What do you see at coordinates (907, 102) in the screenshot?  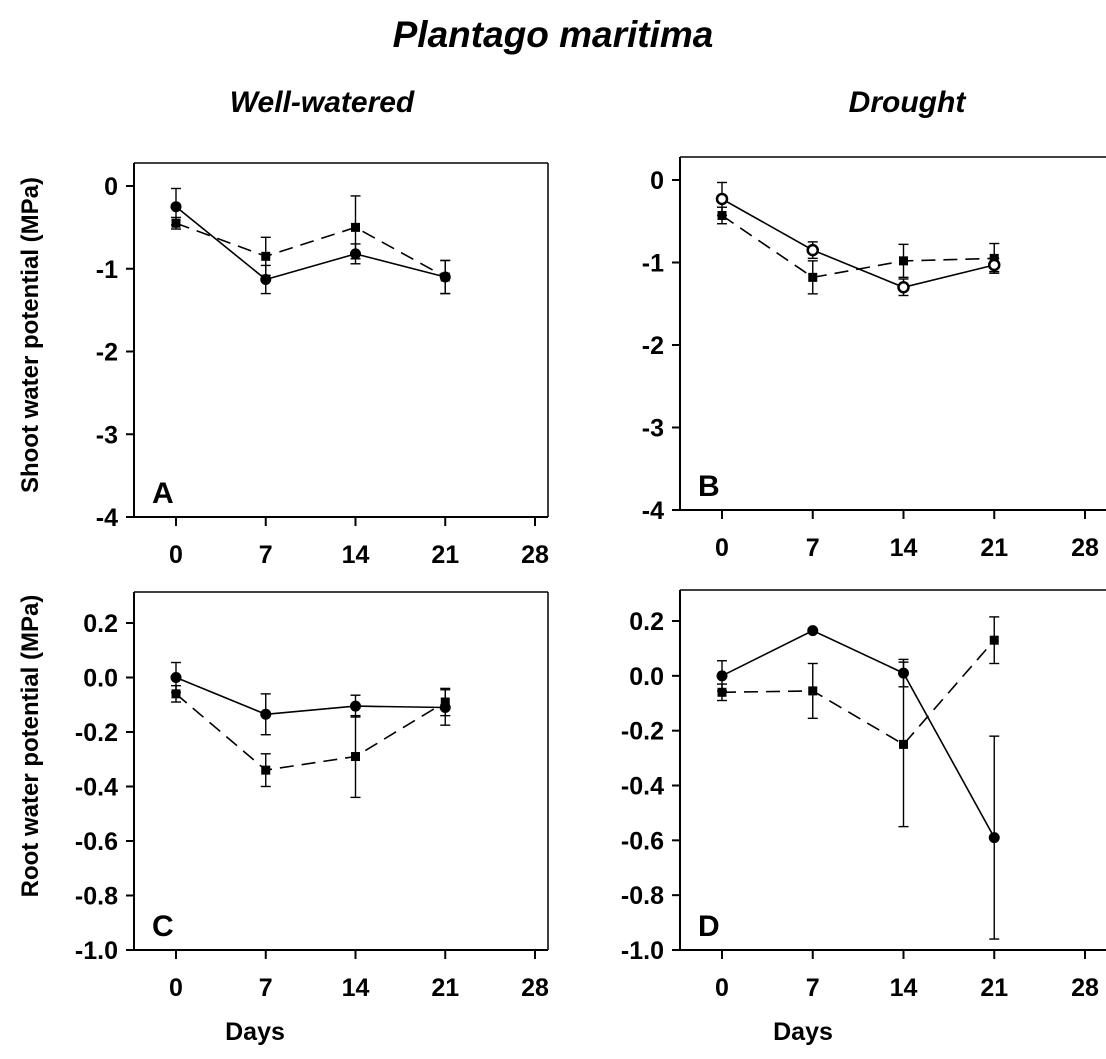 I see `column-title-drought: Drought` at bounding box center [907, 102].